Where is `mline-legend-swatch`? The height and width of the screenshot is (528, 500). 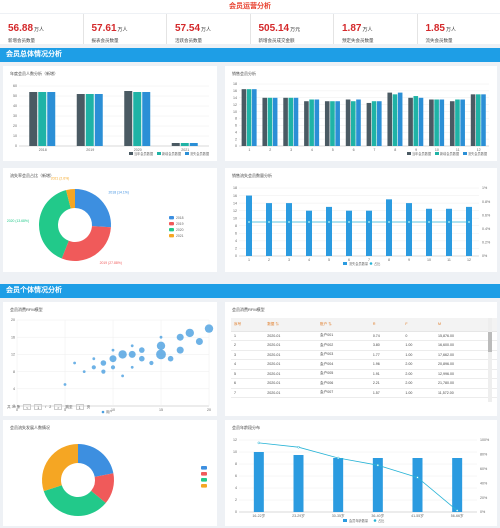
mline-legend-swatch is located at coordinates (345, 263).